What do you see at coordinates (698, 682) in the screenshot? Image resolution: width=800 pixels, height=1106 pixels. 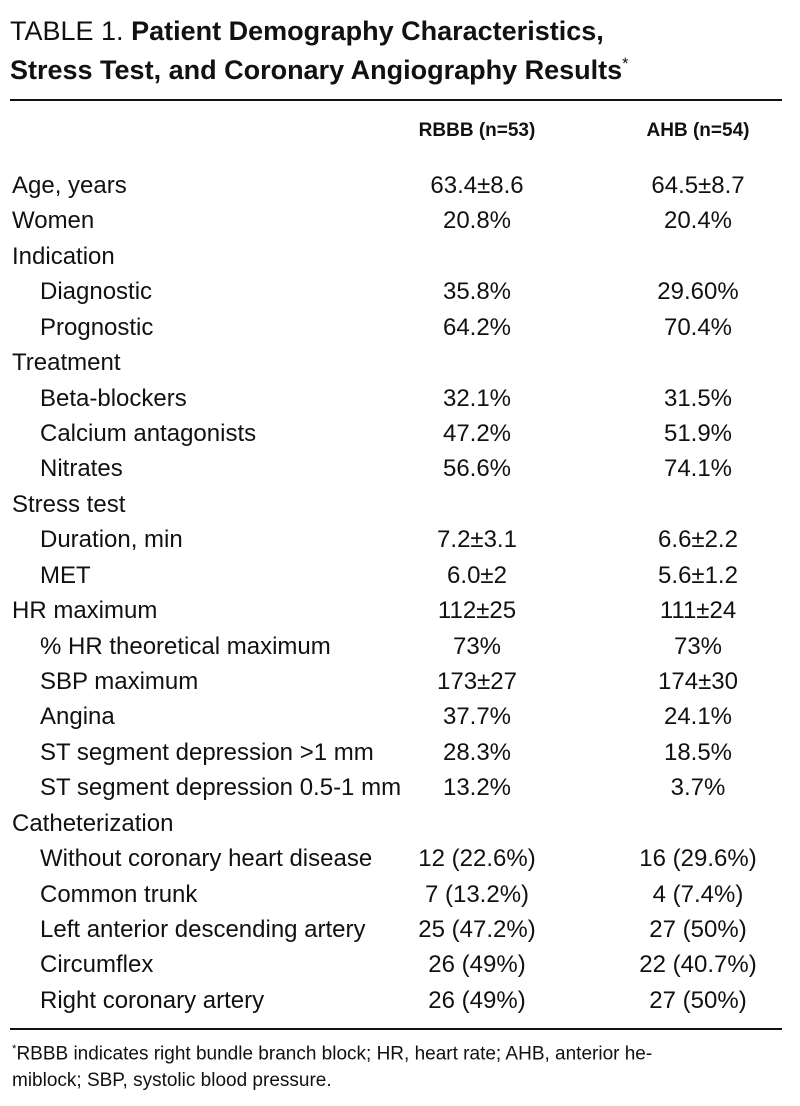 I see `cell-value: 174±30` at bounding box center [698, 682].